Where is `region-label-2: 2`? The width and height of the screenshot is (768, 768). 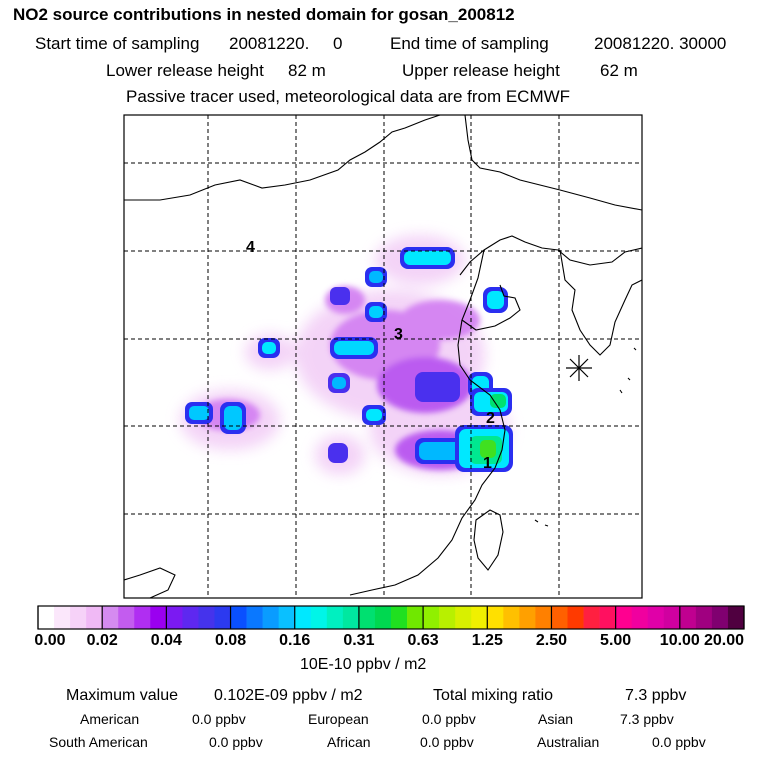
region-label-2: 2 is located at coordinates (490, 418).